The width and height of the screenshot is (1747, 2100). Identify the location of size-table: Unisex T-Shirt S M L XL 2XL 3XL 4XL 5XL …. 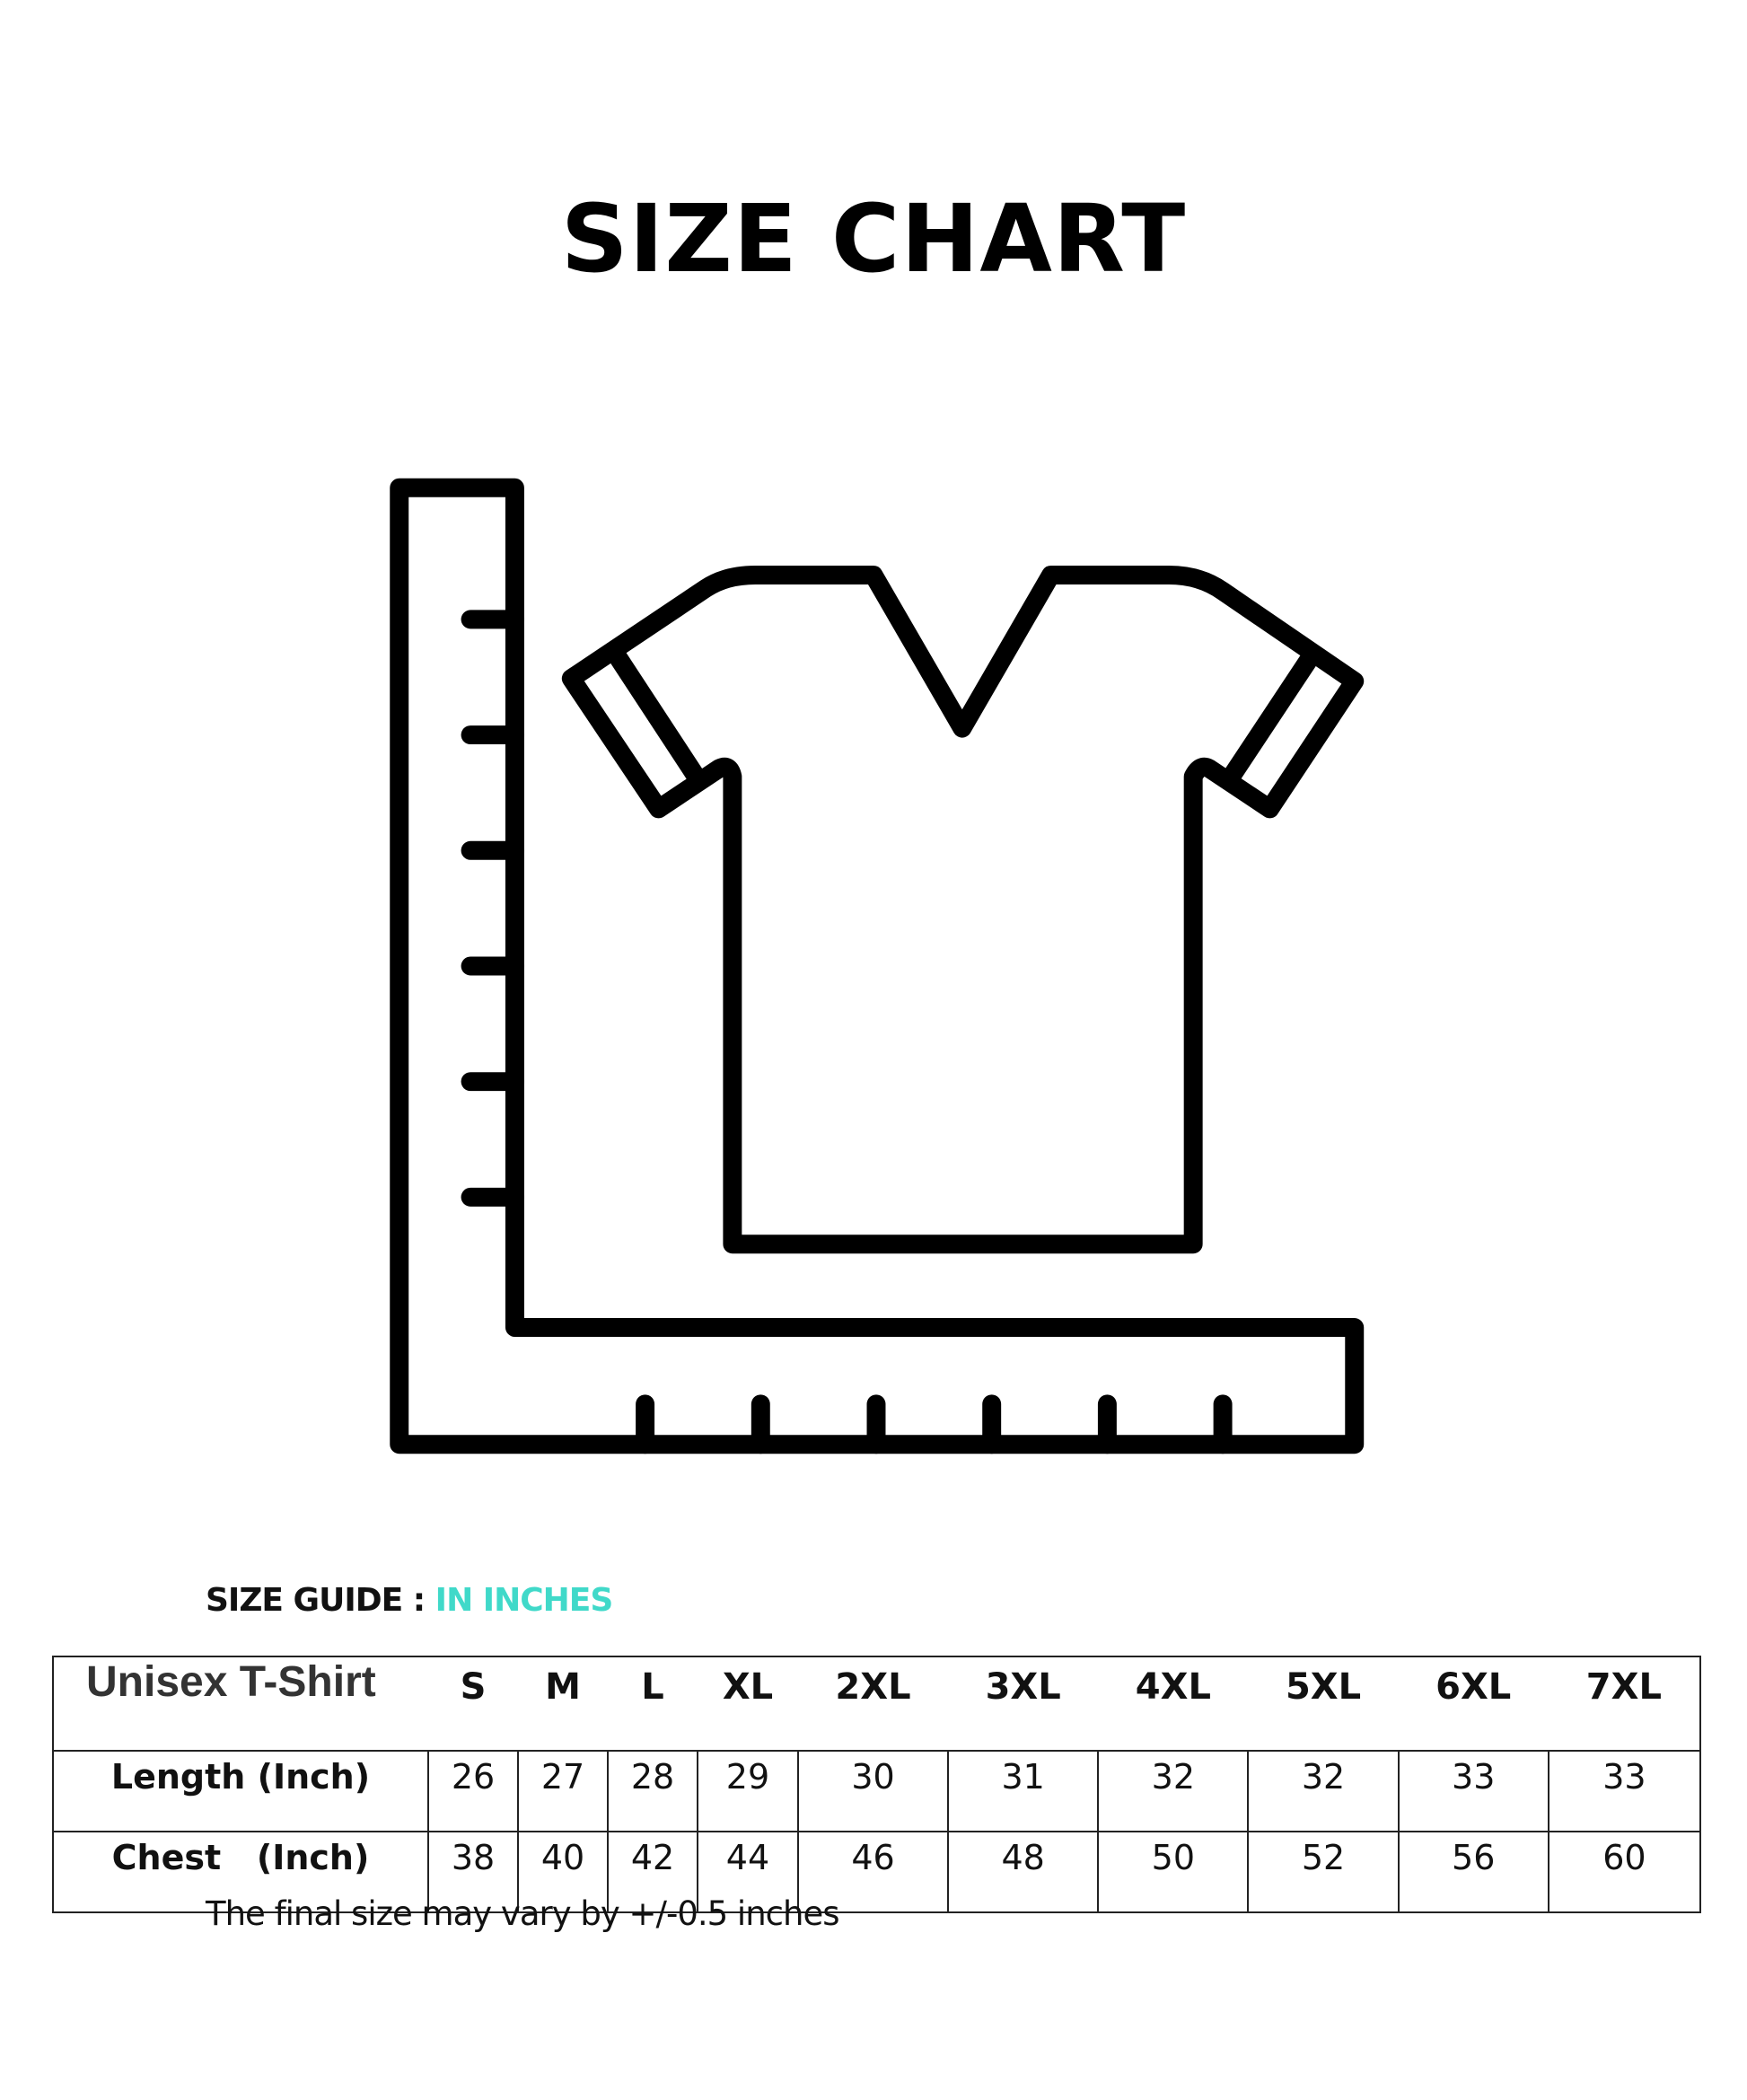
(877, 1784).